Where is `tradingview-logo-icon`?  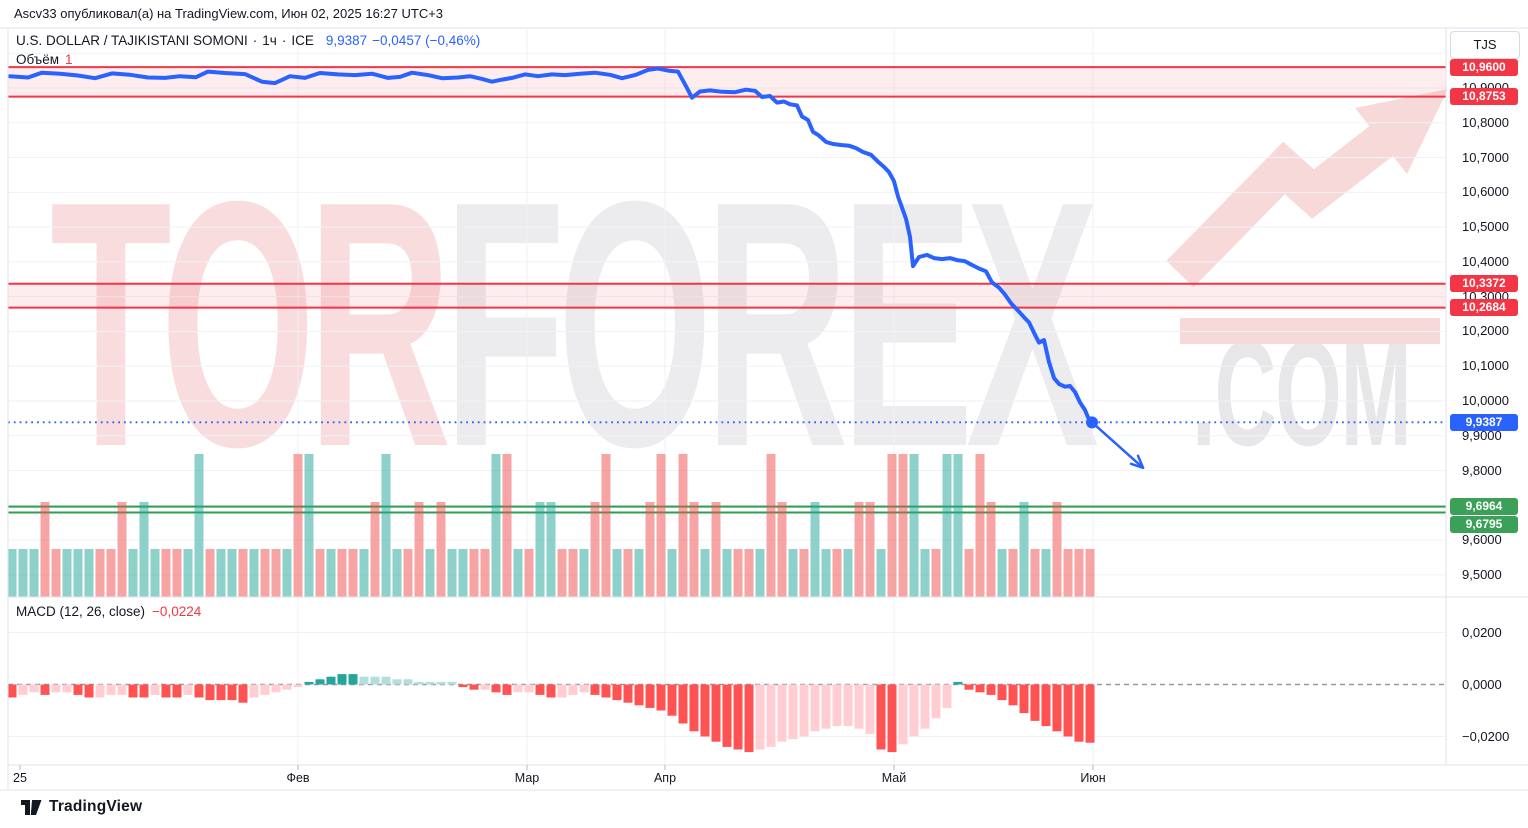 tradingview-logo-icon is located at coordinates (31, 807).